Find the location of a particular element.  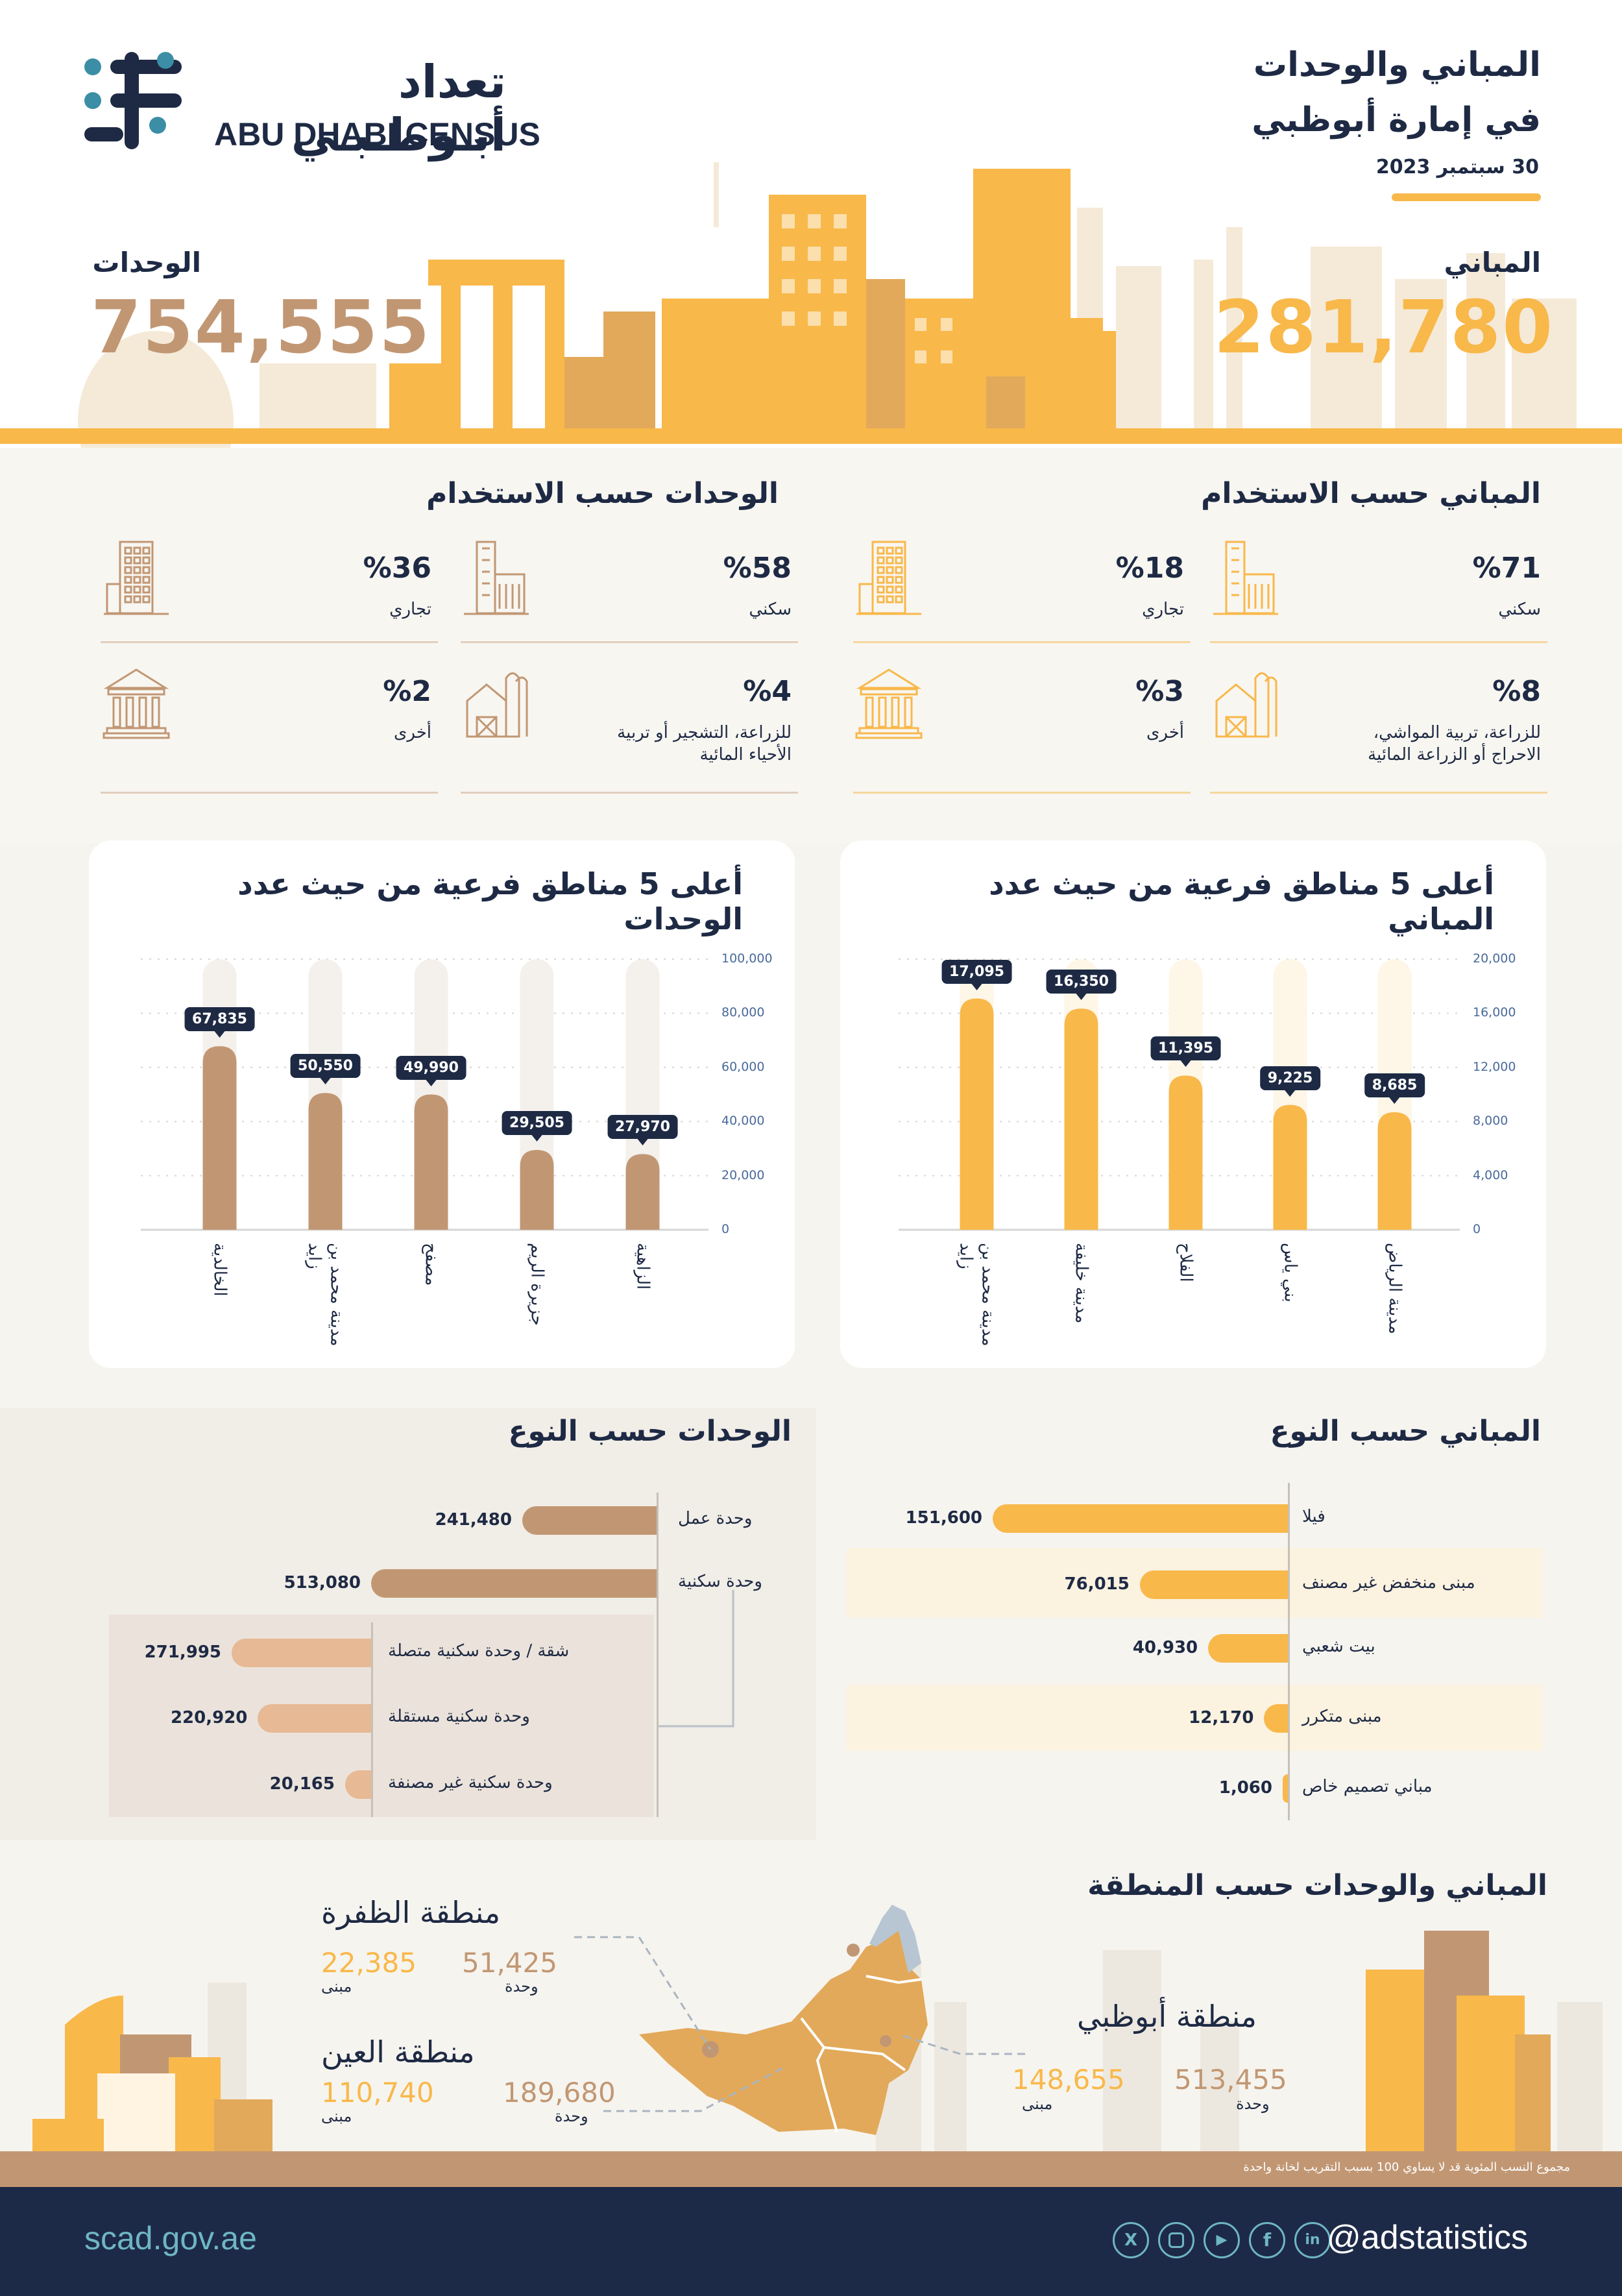

value-label: 11,395 is located at coordinates (1186, 1052).